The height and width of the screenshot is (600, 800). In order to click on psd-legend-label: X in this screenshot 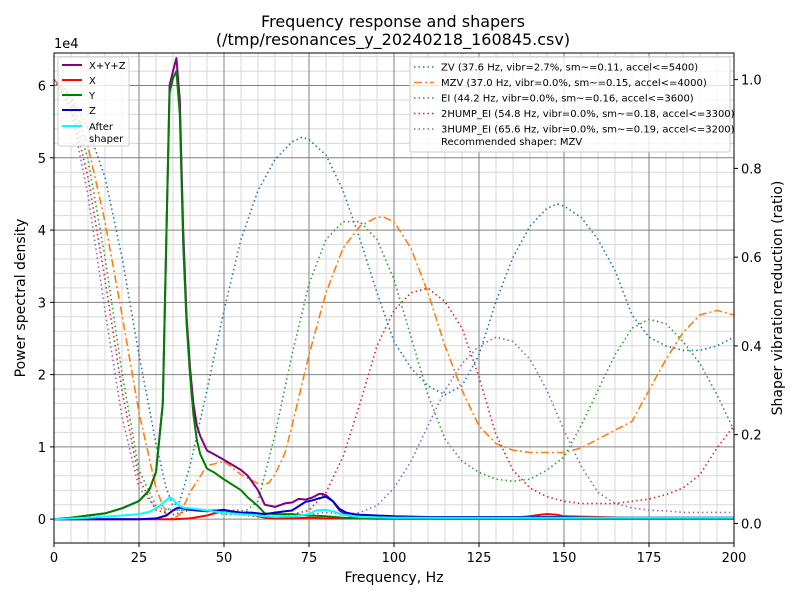, I will do `click(92, 81)`.